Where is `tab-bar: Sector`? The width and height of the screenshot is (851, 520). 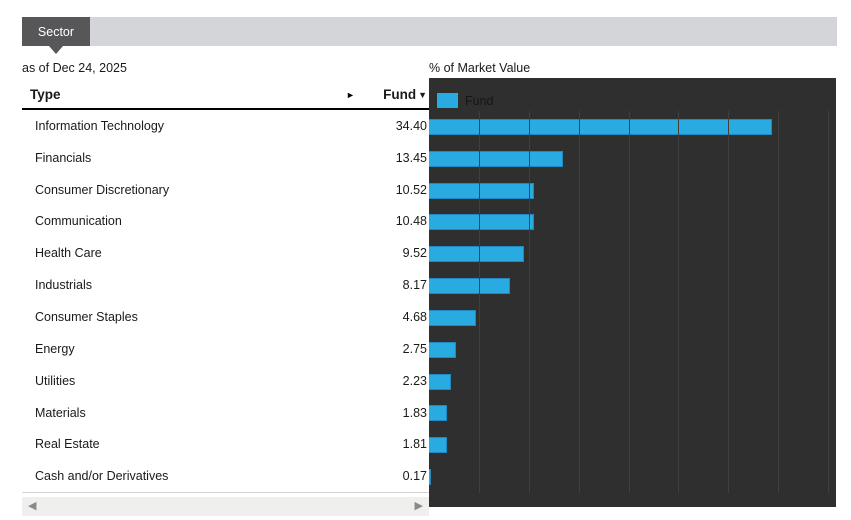
tab-bar: Sector is located at coordinates (429, 35).